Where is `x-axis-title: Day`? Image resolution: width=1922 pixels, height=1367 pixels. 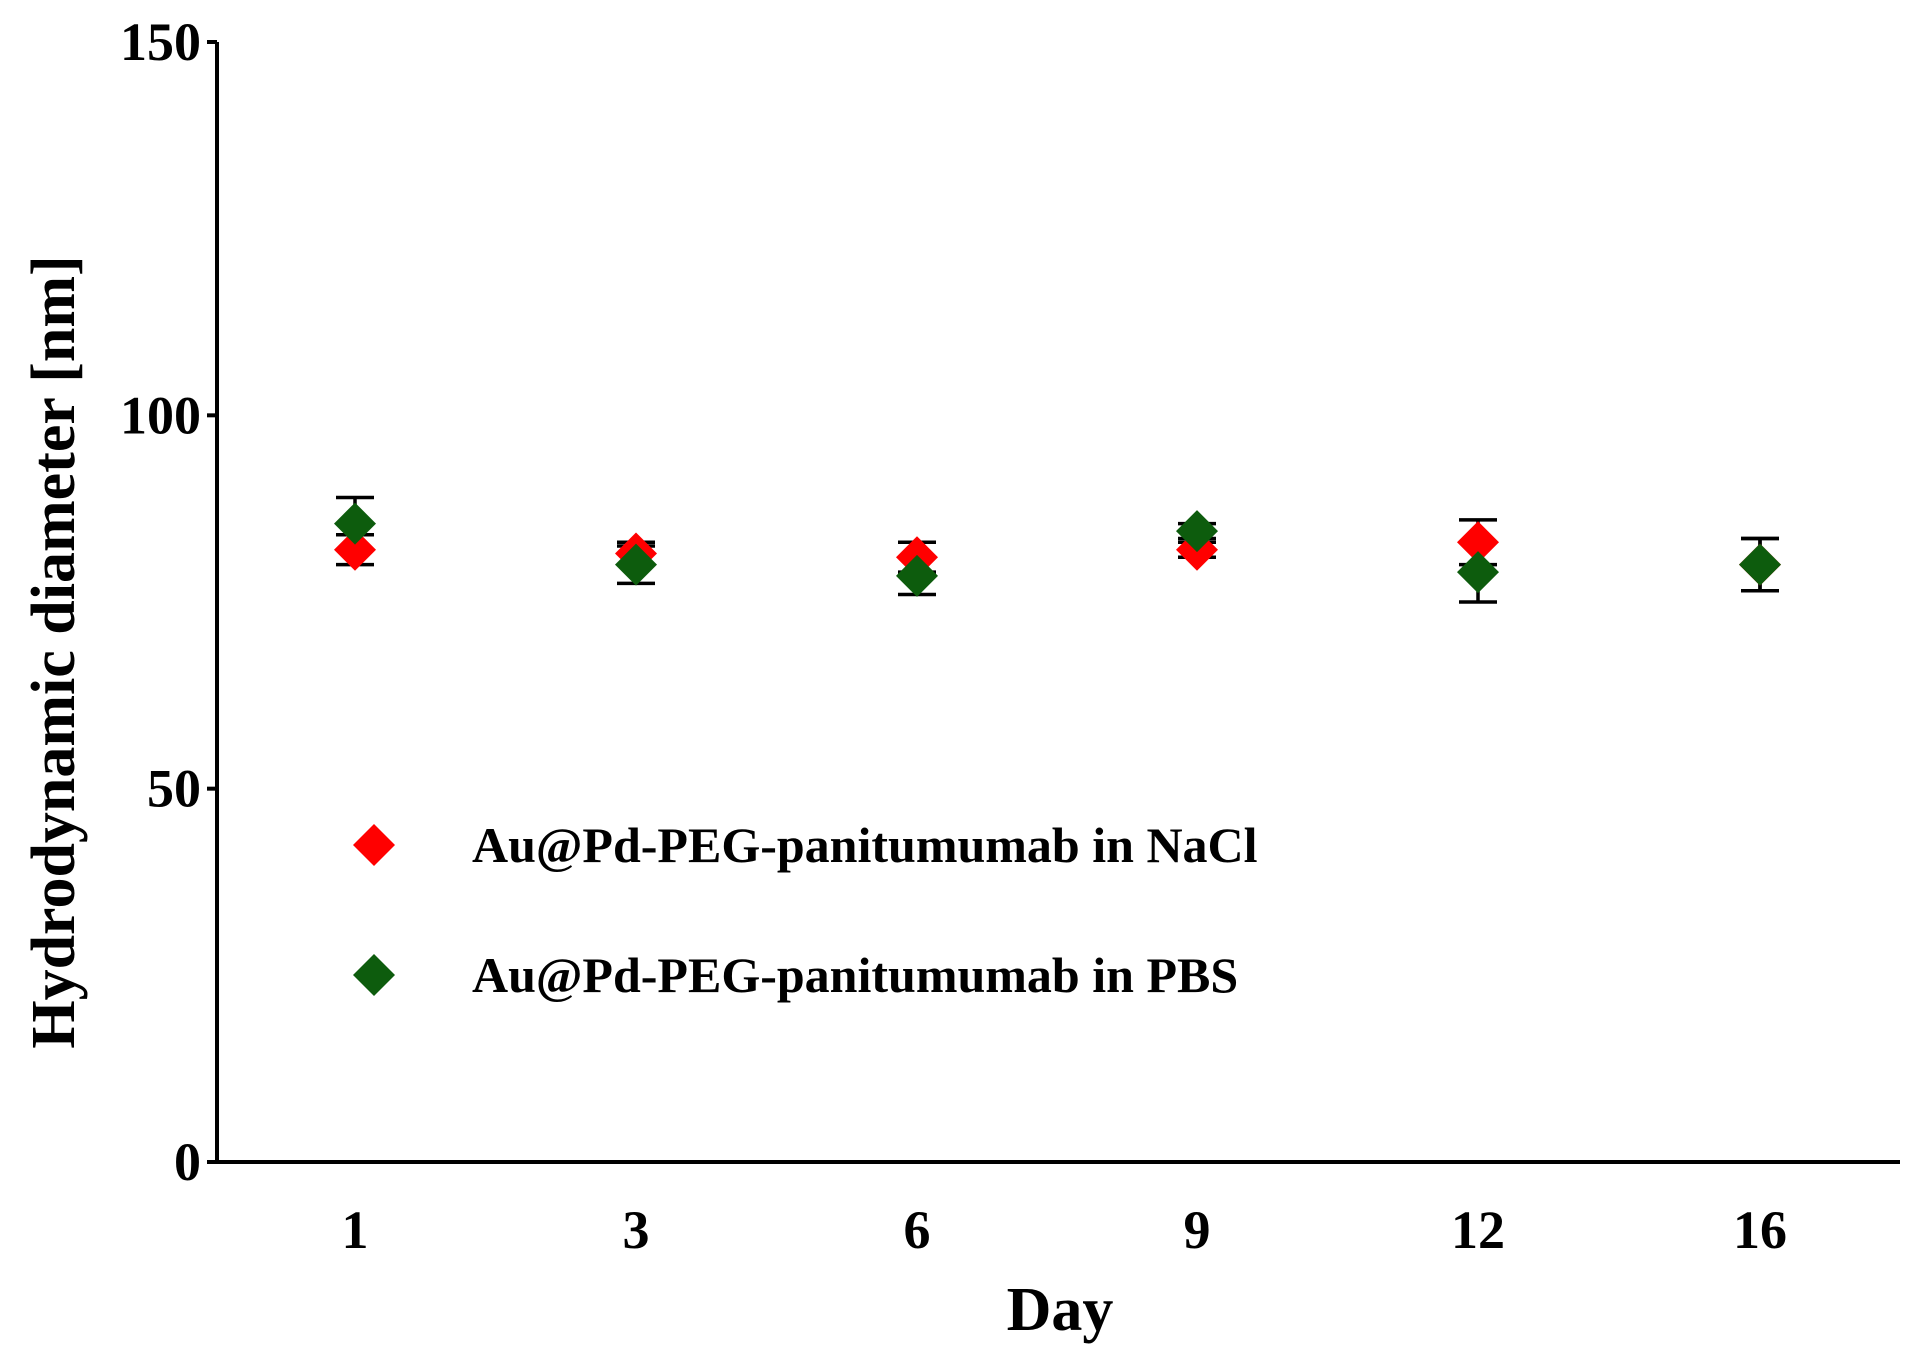
x-axis-title: Day is located at coordinates (1060, 1310).